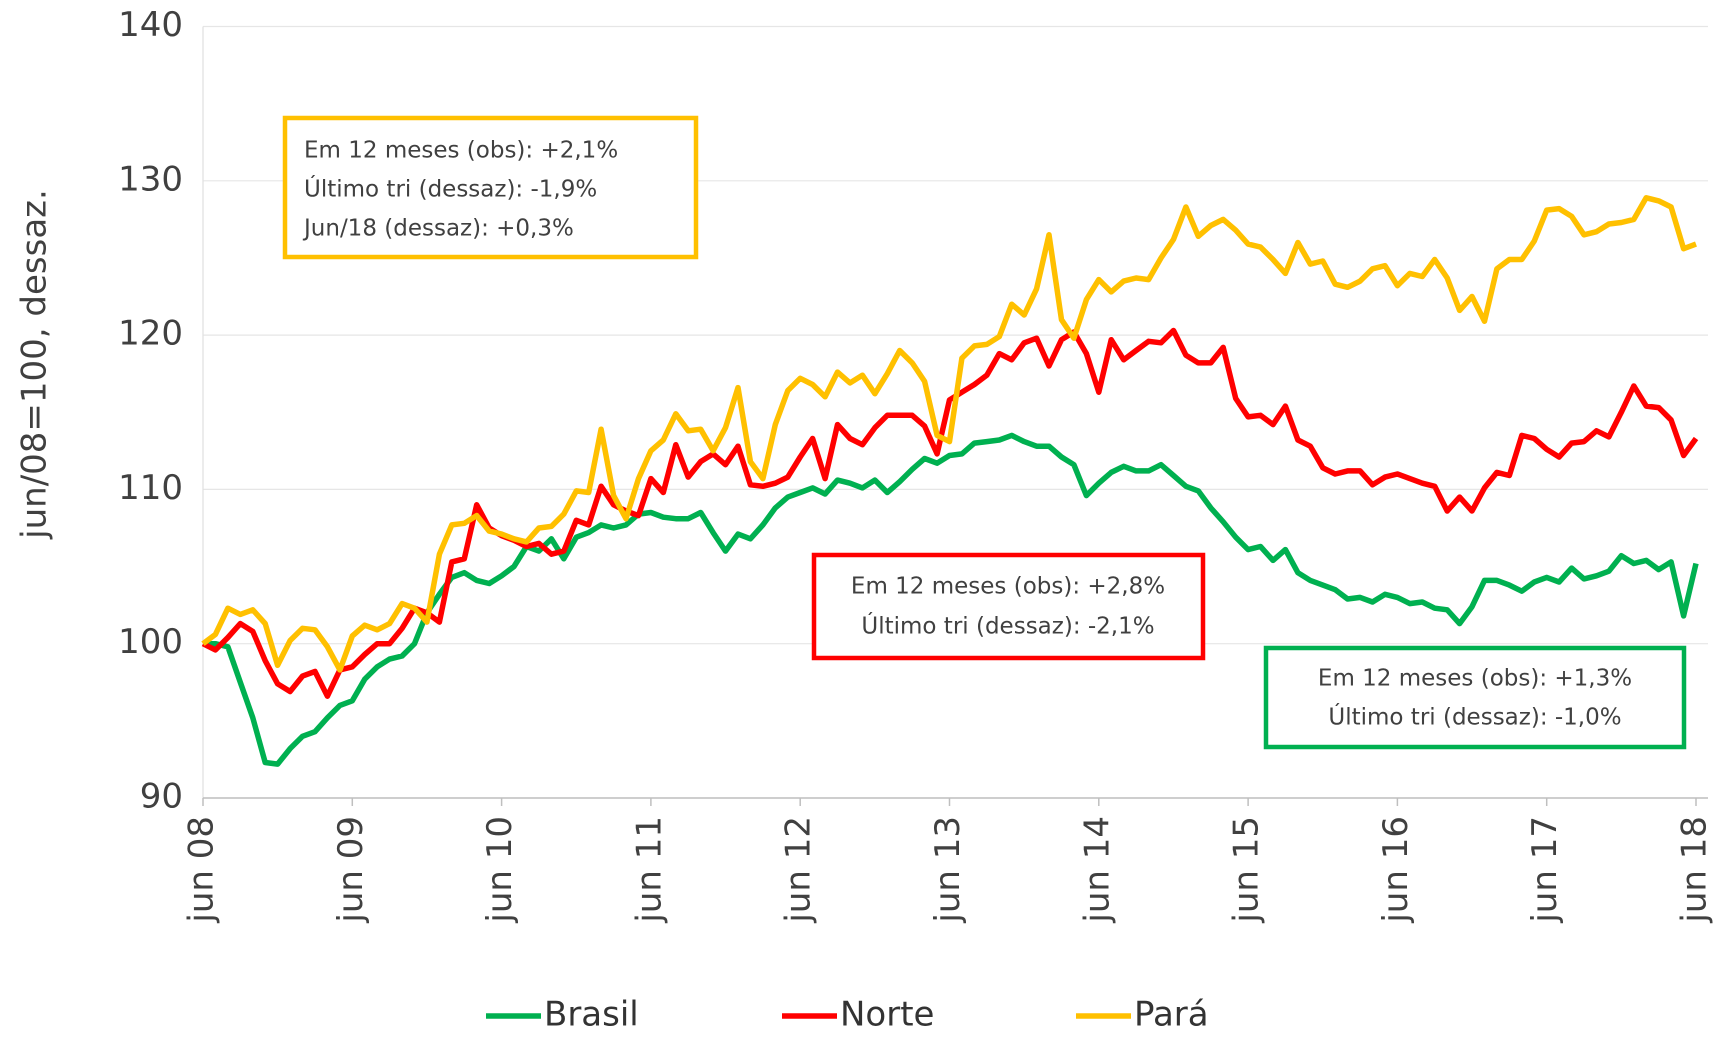  What do you see at coordinates (1475, 679) in the screenshot?
I see `annotation-text: Em 12 meses (obs): +1,3%` at bounding box center [1475, 679].